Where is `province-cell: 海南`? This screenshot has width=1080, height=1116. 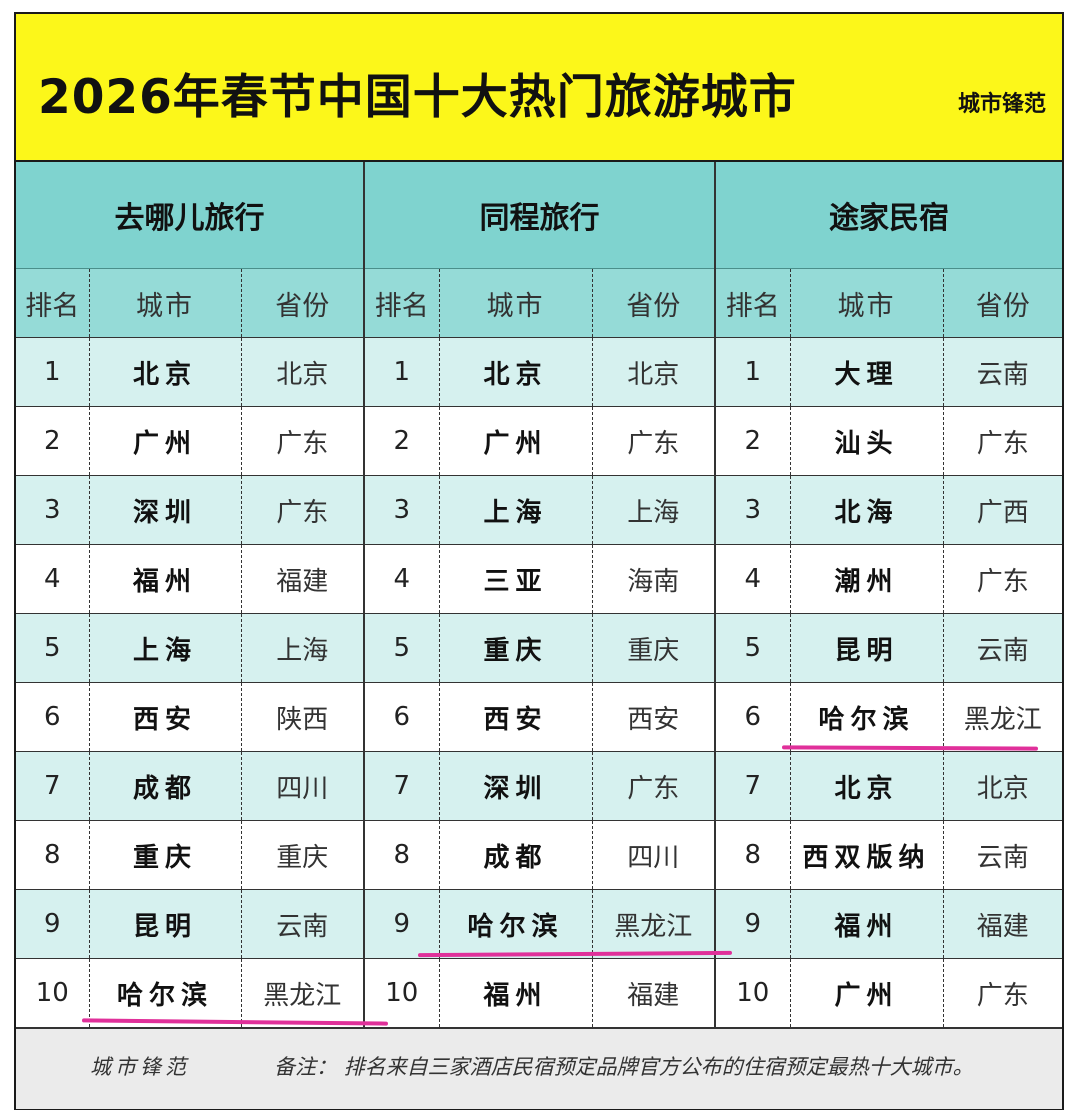
province-cell: 海南 is located at coordinates (654, 579).